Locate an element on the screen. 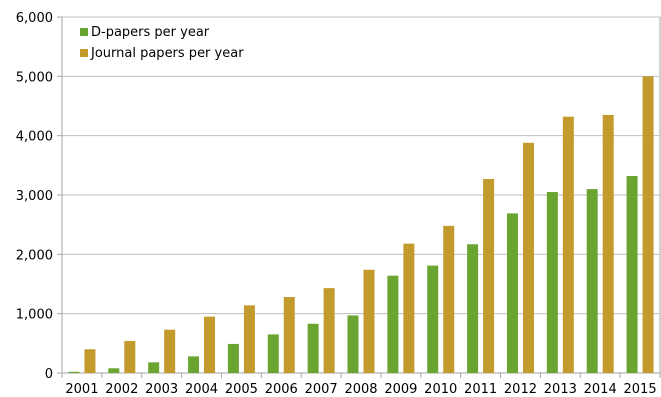 The height and width of the screenshot is (397, 661). bar-journal-papers-2005 is located at coordinates (249, 339).